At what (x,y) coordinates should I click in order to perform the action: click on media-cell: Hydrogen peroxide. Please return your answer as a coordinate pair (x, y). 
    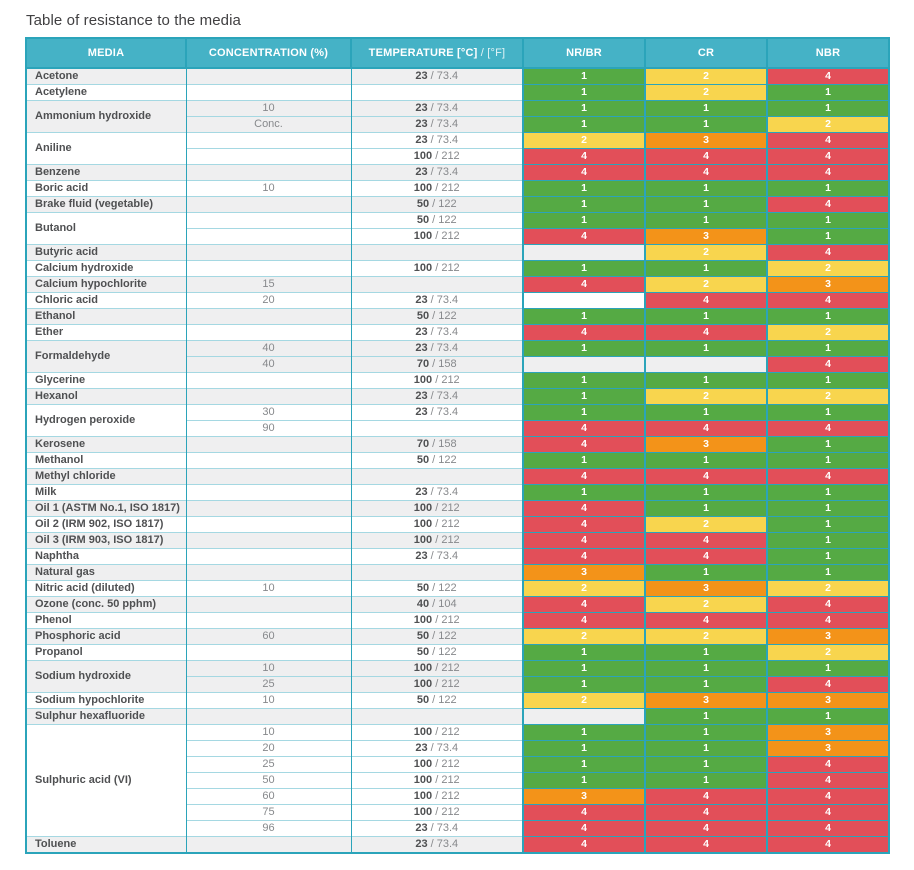
    Looking at the image, I should click on (105, 420).